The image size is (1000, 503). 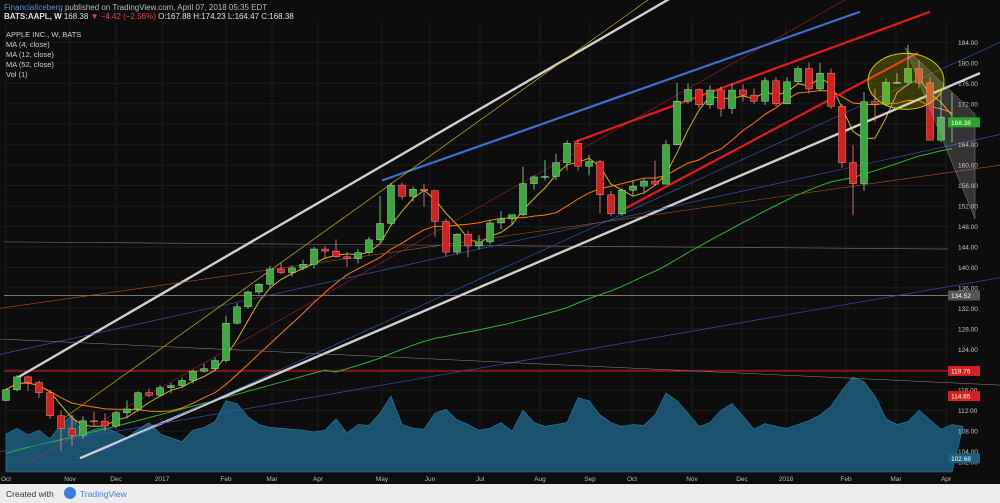 What do you see at coordinates (961, 459) in the screenshot?
I see `price-label: 102.68` at bounding box center [961, 459].